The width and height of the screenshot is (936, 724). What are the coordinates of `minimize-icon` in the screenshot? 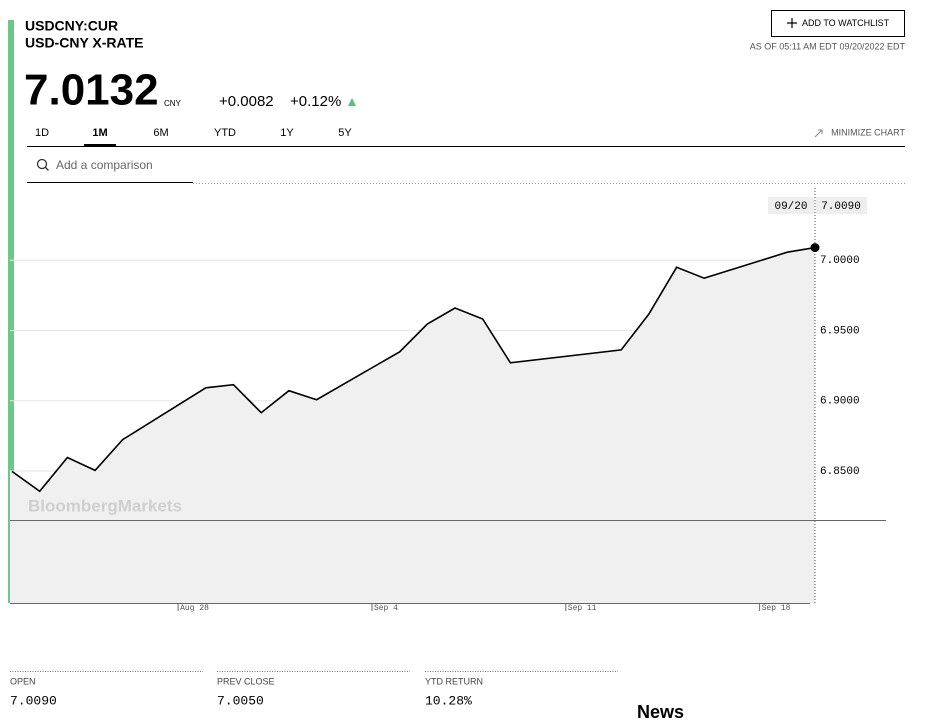 It's located at (818, 133).